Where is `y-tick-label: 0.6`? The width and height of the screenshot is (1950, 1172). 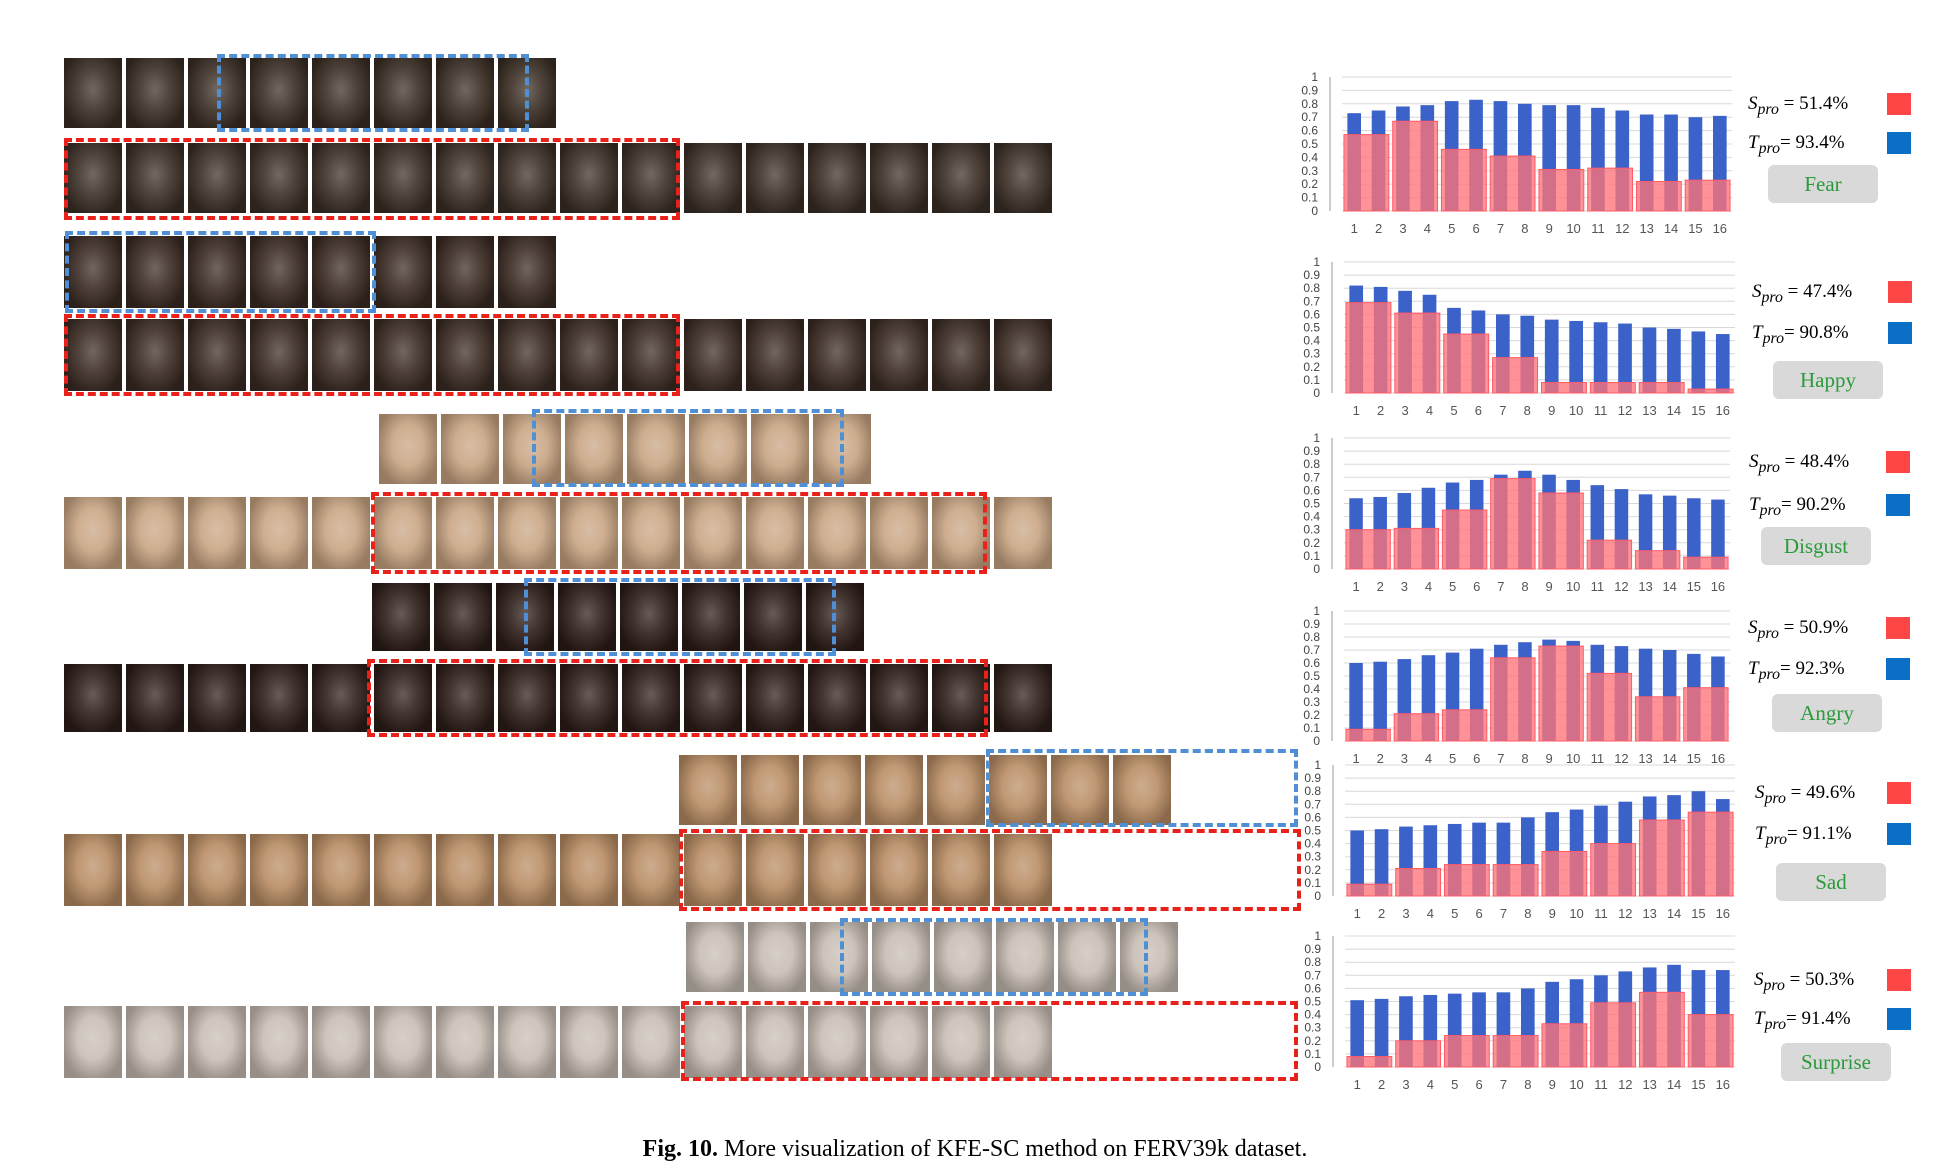 y-tick-label: 0.6 is located at coordinates (1312, 817).